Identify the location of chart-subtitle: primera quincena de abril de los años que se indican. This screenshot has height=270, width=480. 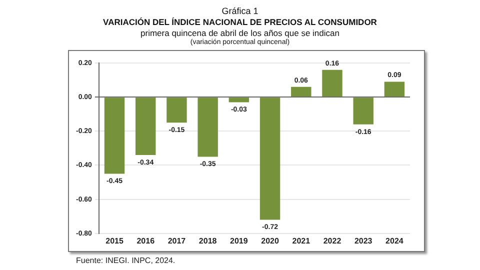
(240, 33).